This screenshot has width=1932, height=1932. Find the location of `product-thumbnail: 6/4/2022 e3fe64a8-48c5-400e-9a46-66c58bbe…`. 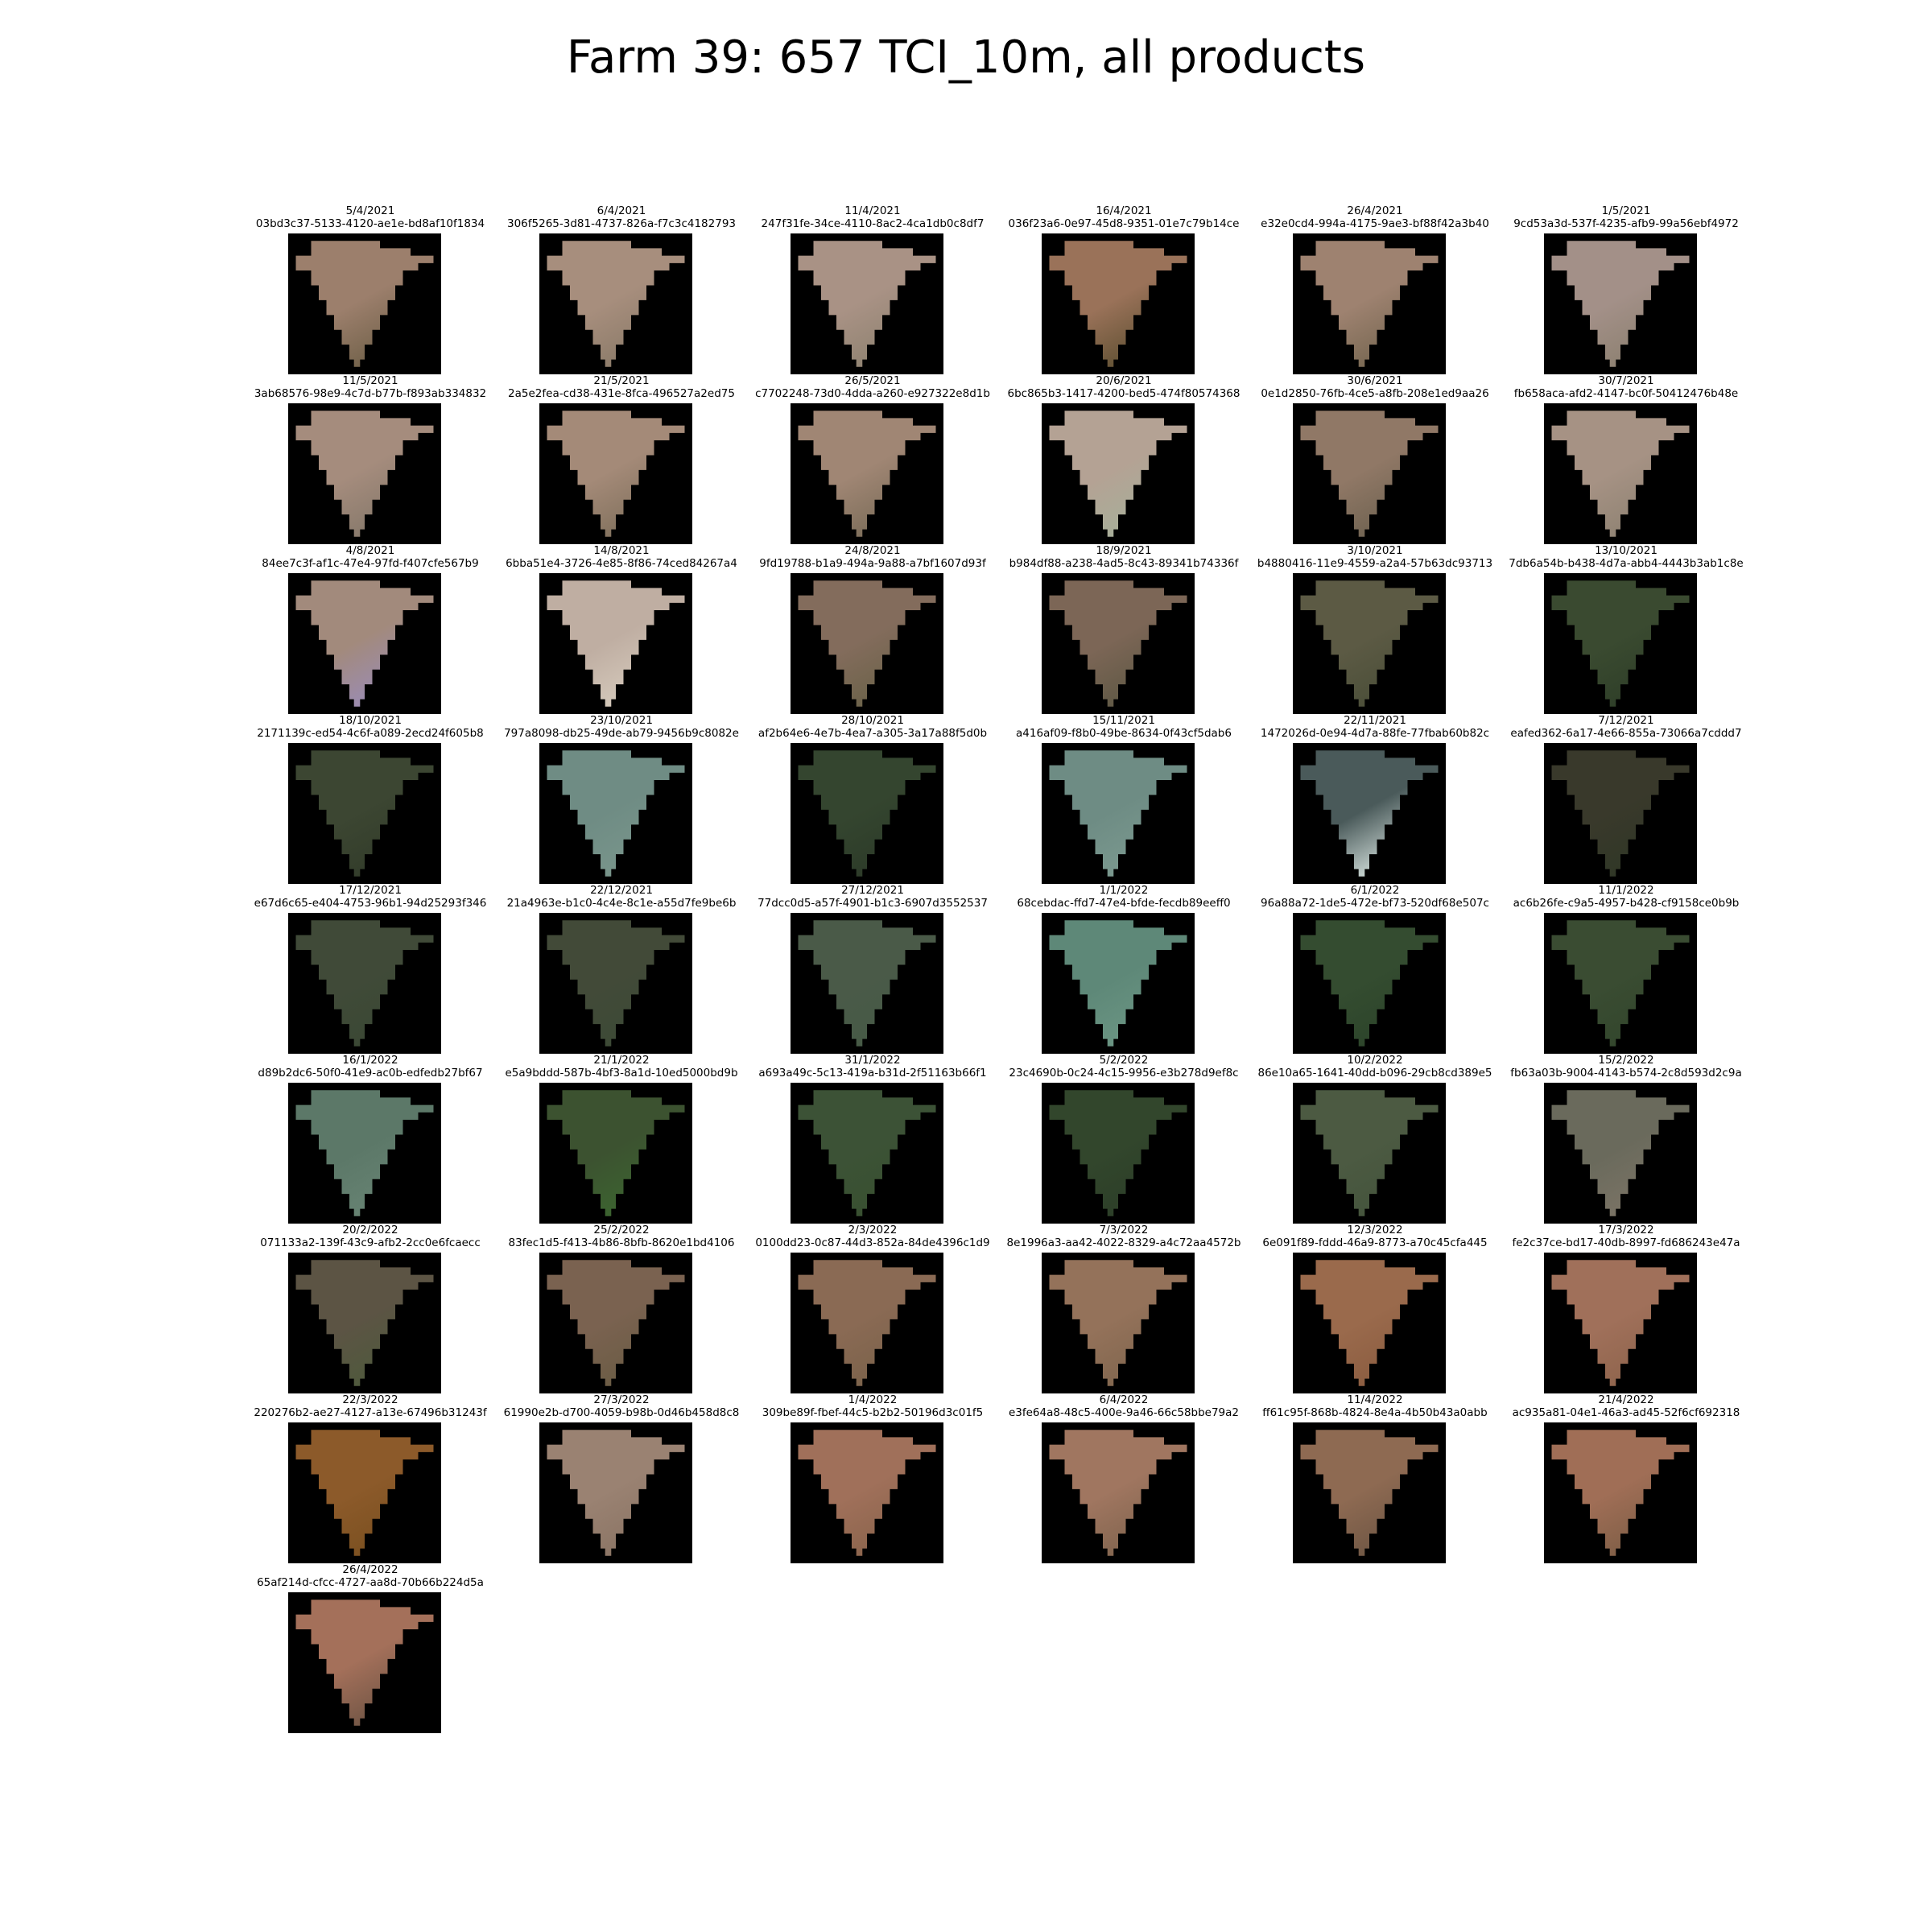

product-thumbnail: 6/4/2022 e3fe64a8-48c5-400e-9a46-66c58bbe… is located at coordinates (1124, 1478).